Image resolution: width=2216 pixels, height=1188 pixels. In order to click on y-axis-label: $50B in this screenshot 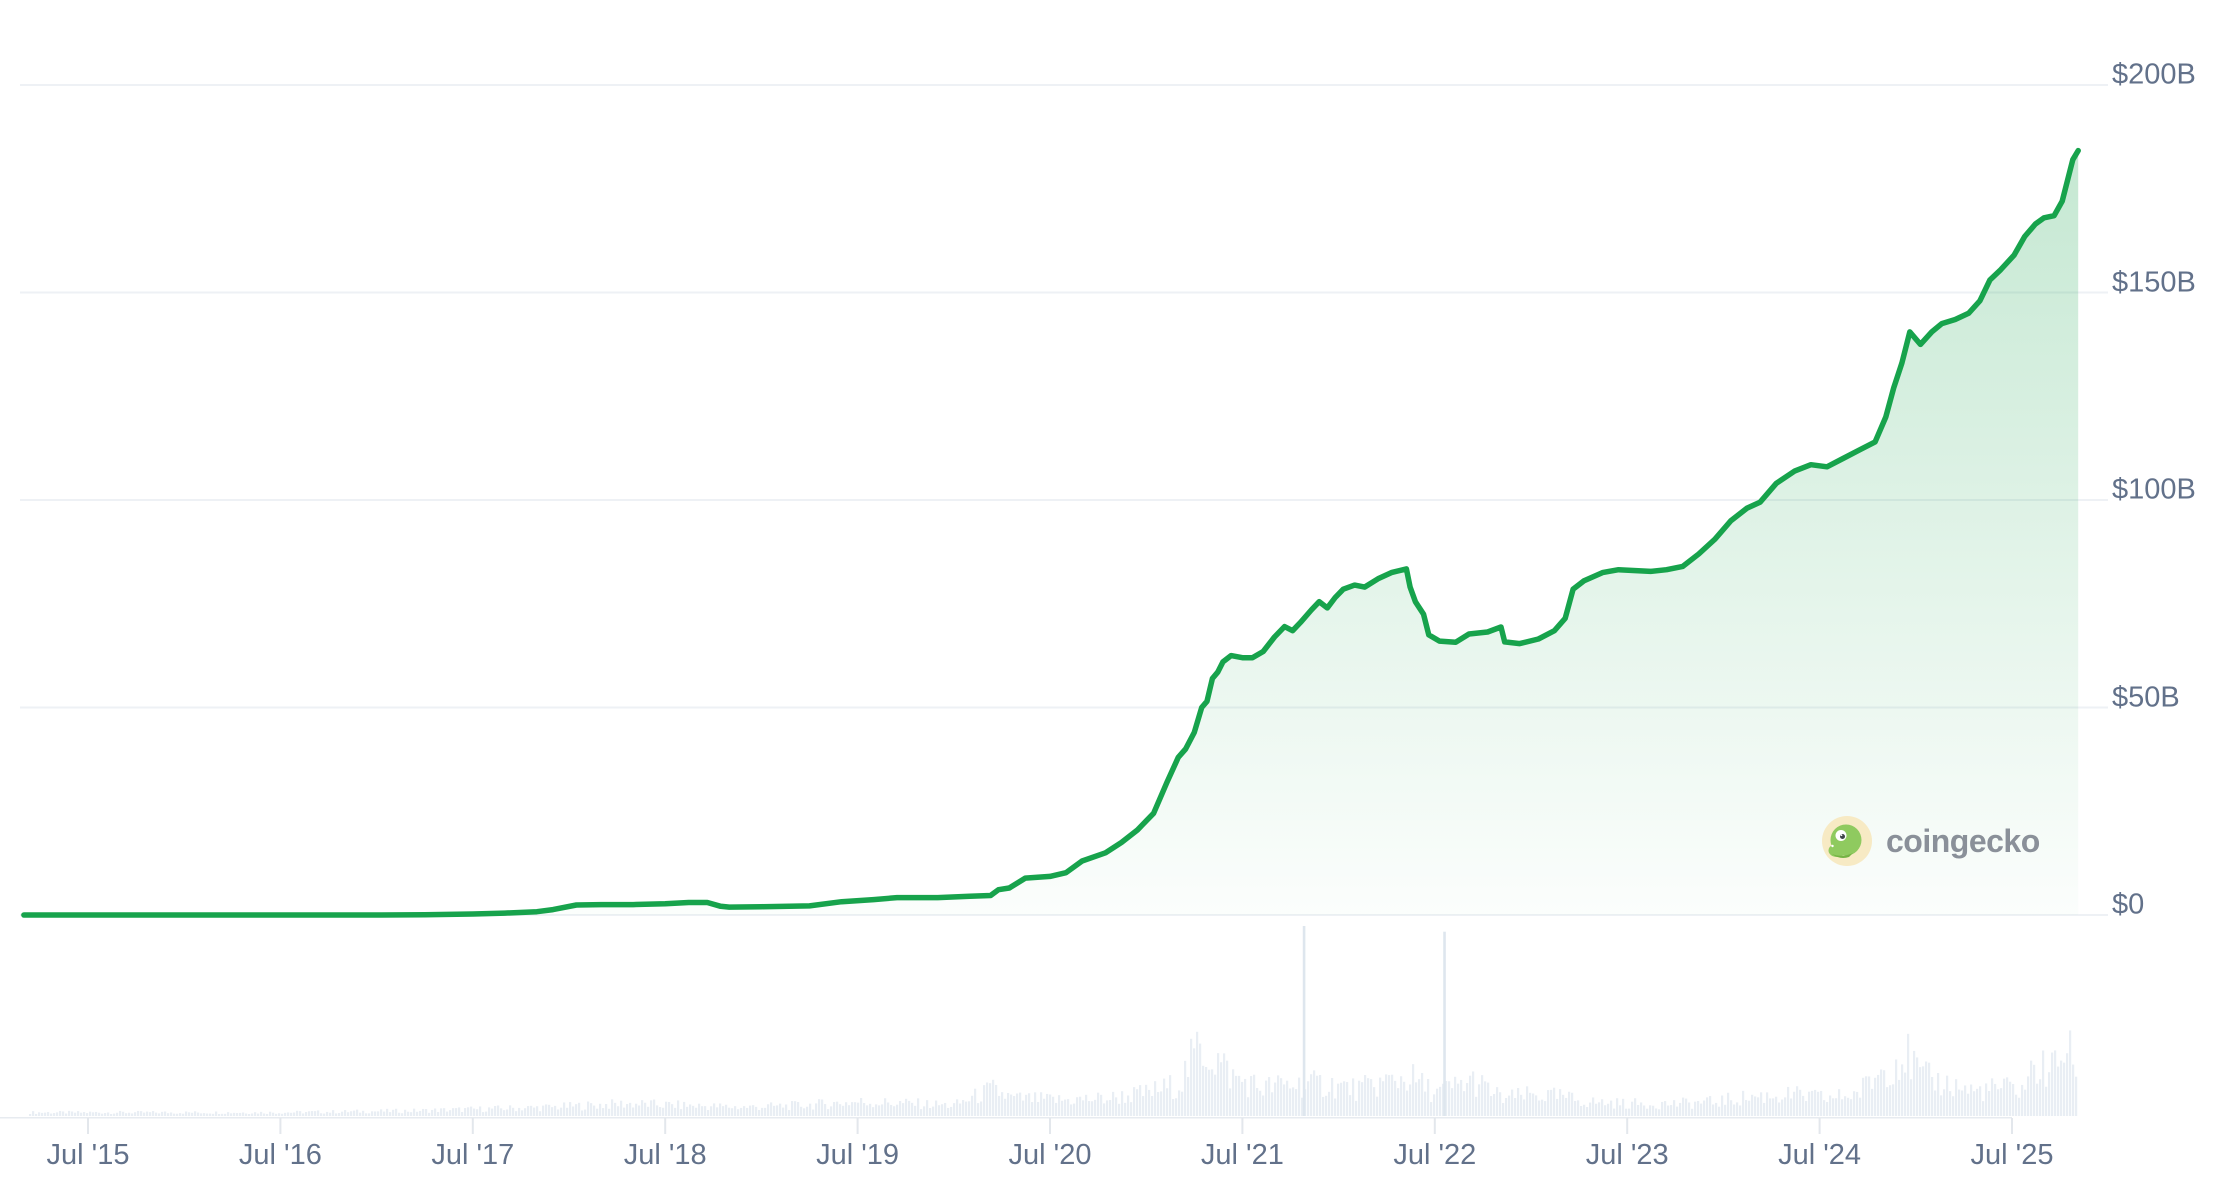, I will do `click(2146, 697)`.